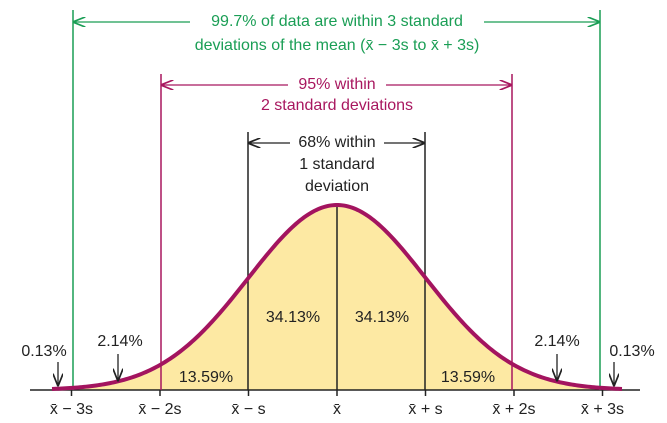 This screenshot has width=667, height=423. What do you see at coordinates (71, 409) in the screenshot?
I see `axis-label: x̄ − 3s` at bounding box center [71, 409].